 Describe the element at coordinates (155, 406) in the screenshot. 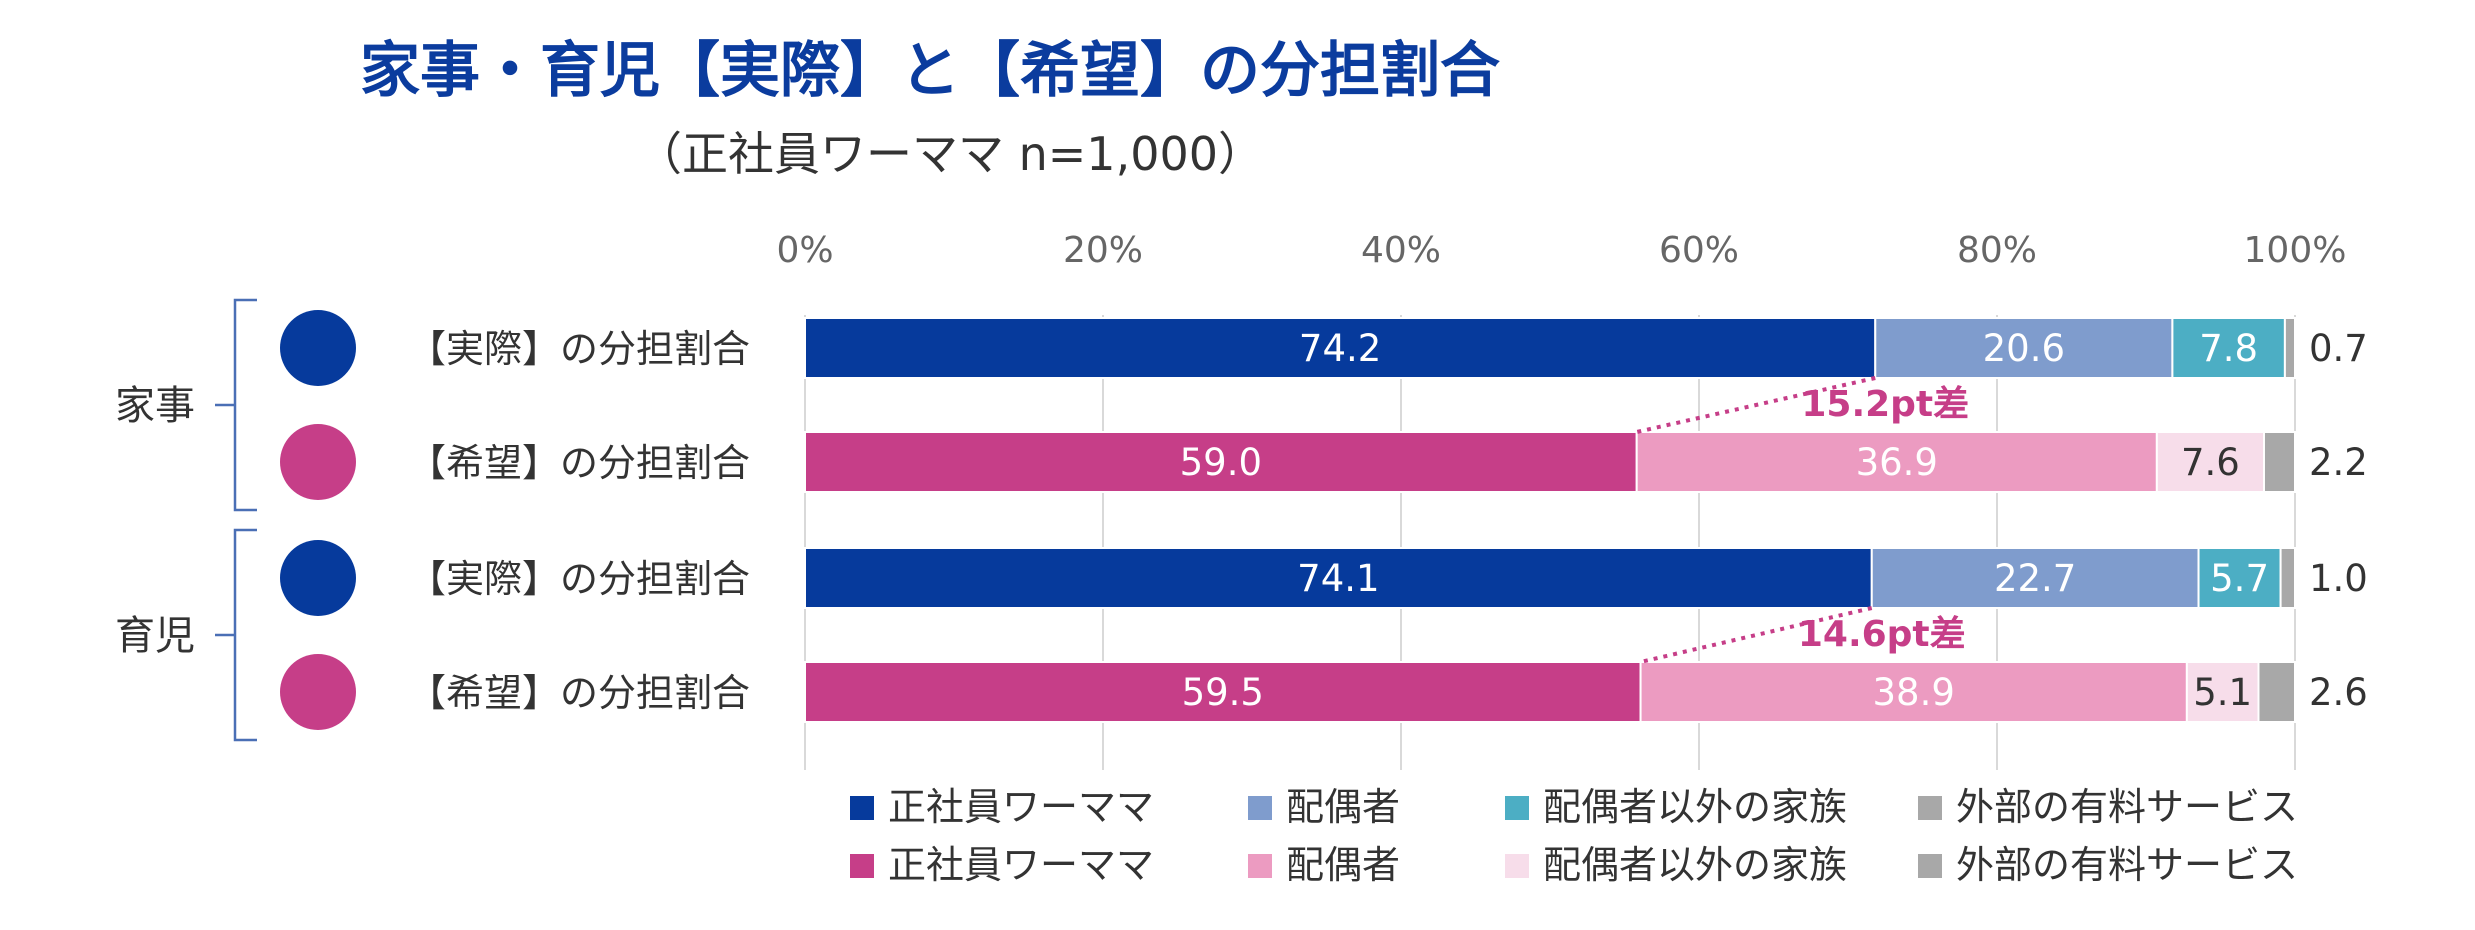

I see `group-label: 家事` at that location.